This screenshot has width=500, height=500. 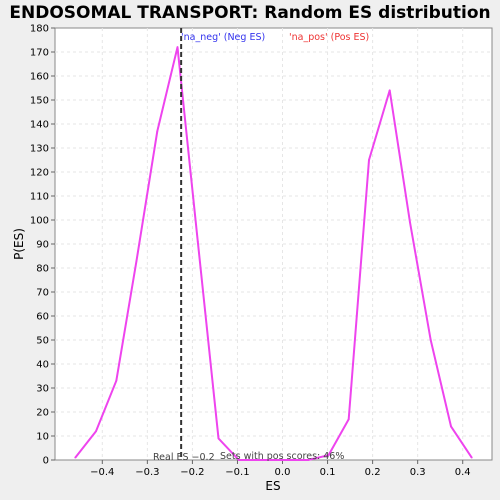 What do you see at coordinates (272, 486) in the screenshot?
I see `x-axis-label: ES` at bounding box center [272, 486].